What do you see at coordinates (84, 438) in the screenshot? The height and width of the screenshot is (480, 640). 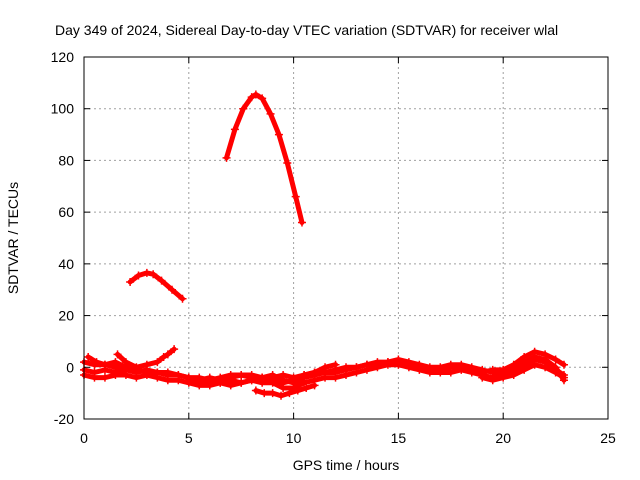 I see `x-tick-label: 0` at bounding box center [84, 438].